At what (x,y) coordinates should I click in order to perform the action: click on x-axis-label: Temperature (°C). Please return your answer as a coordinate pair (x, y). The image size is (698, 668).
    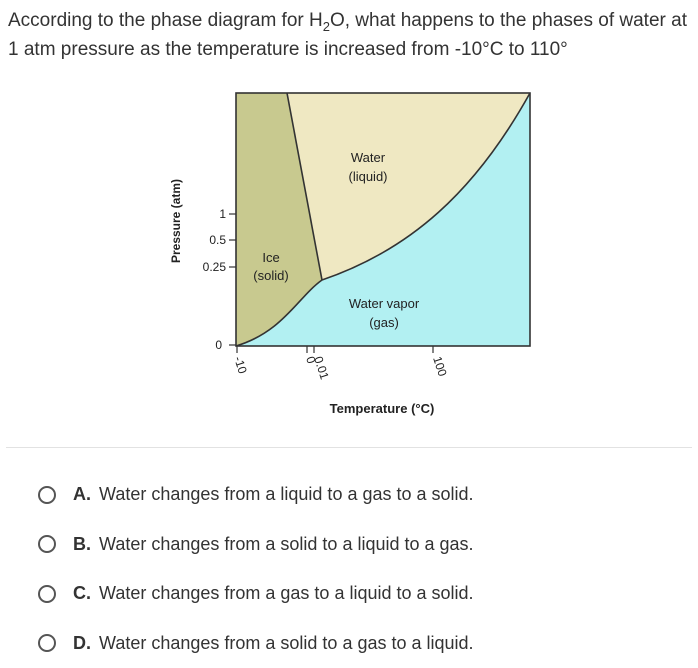
    Looking at the image, I should click on (382, 408).